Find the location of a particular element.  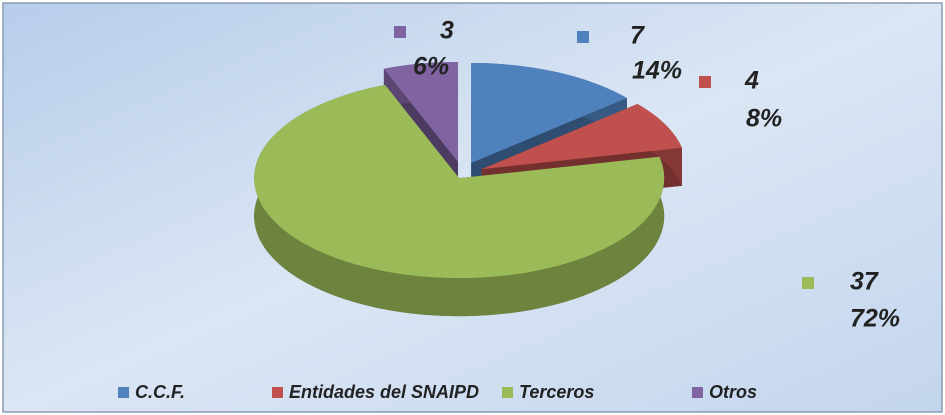

percent-label: 8% is located at coordinates (764, 119).